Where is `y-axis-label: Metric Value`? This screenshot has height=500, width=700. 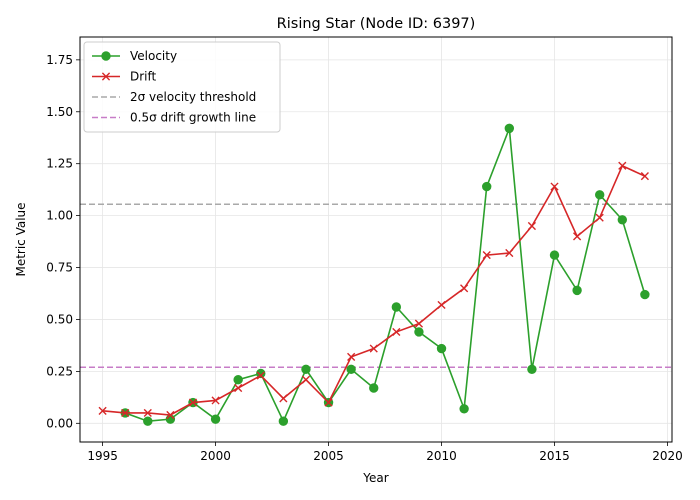 y-axis-label: Metric Value is located at coordinates (21, 239).